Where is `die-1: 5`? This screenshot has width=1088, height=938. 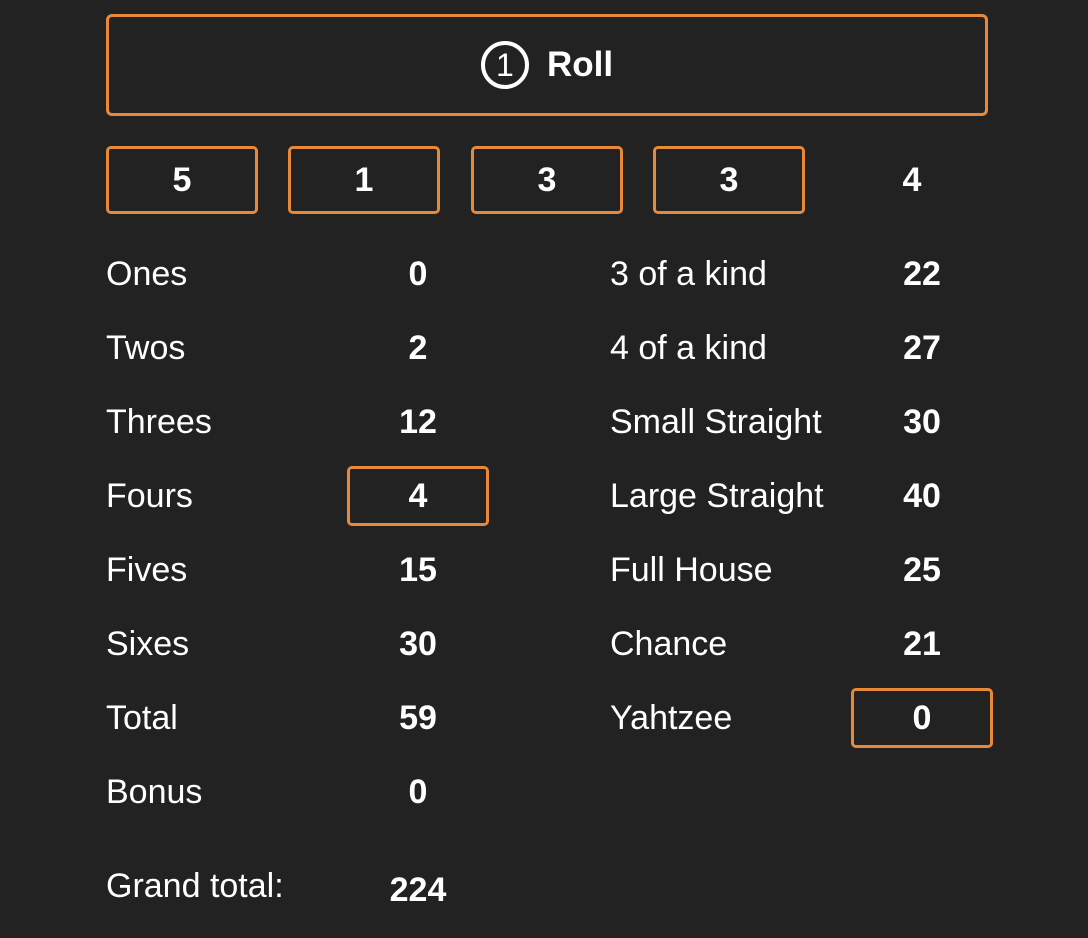
die-1: 5 is located at coordinates (182, 180).